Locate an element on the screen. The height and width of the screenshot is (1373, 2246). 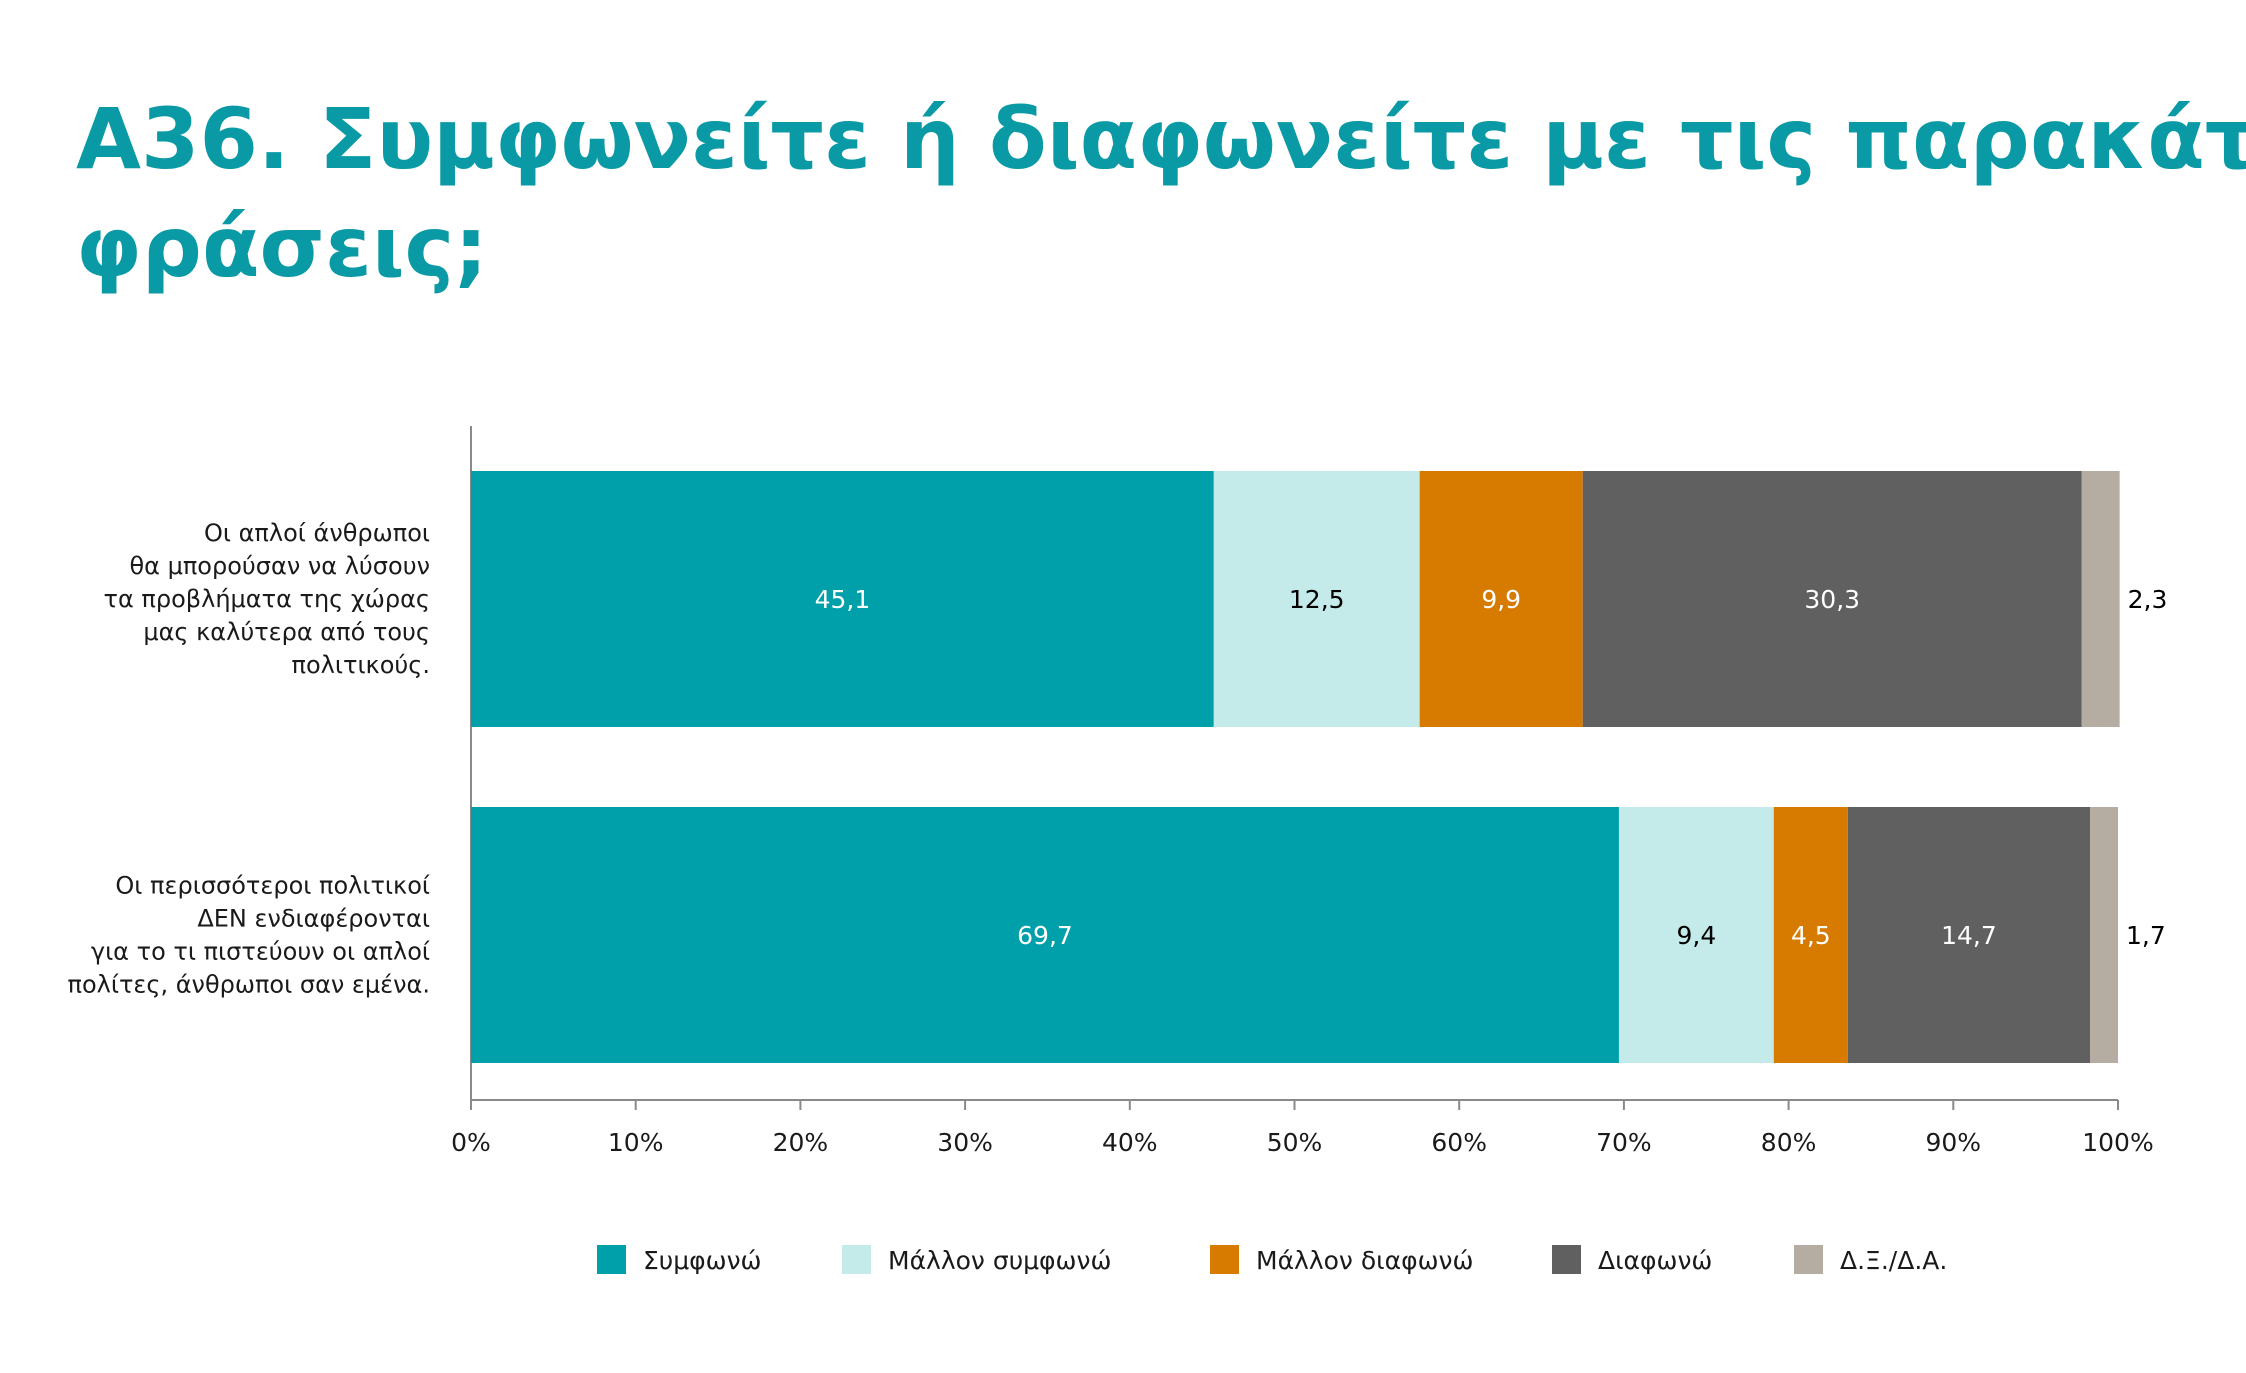
category-label: θα μπορούσαν να λύσουν is located at coordinates (279, 566).